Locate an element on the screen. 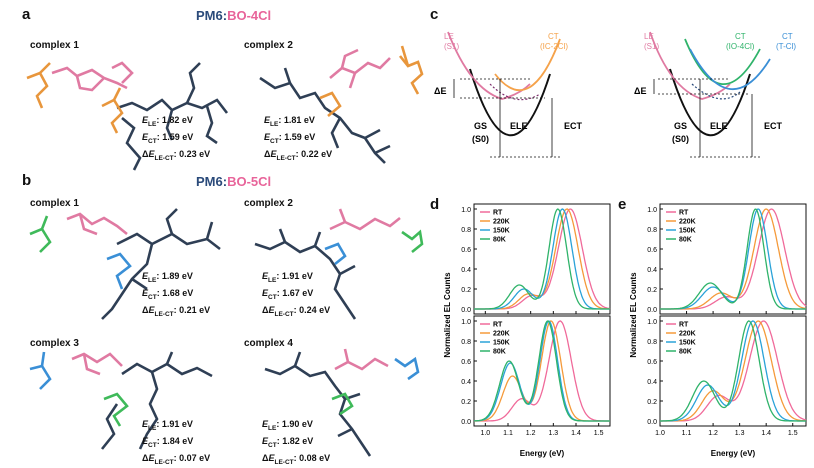  ct2-curve is located at coordinates (730, 69).